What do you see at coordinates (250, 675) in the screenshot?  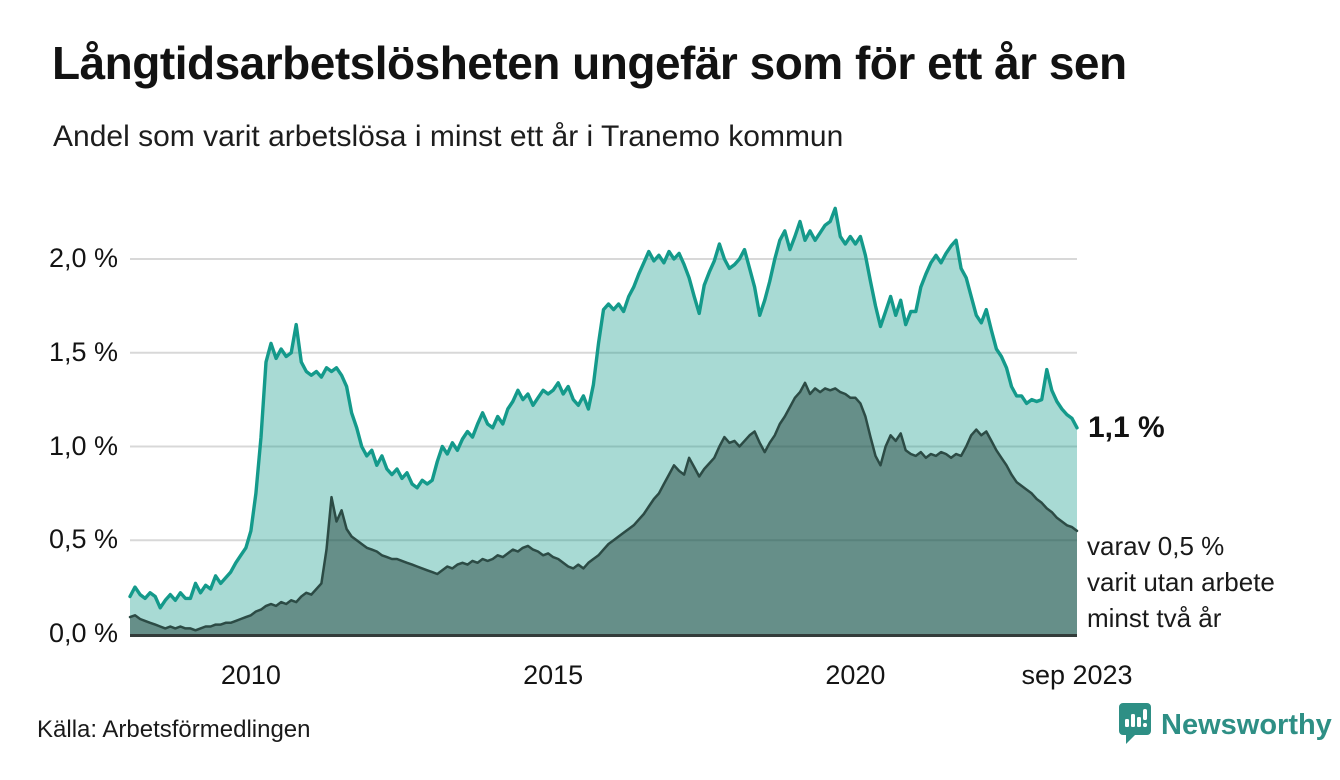 I see `x-axis-label: 2010` at bounding box center [250, 675].